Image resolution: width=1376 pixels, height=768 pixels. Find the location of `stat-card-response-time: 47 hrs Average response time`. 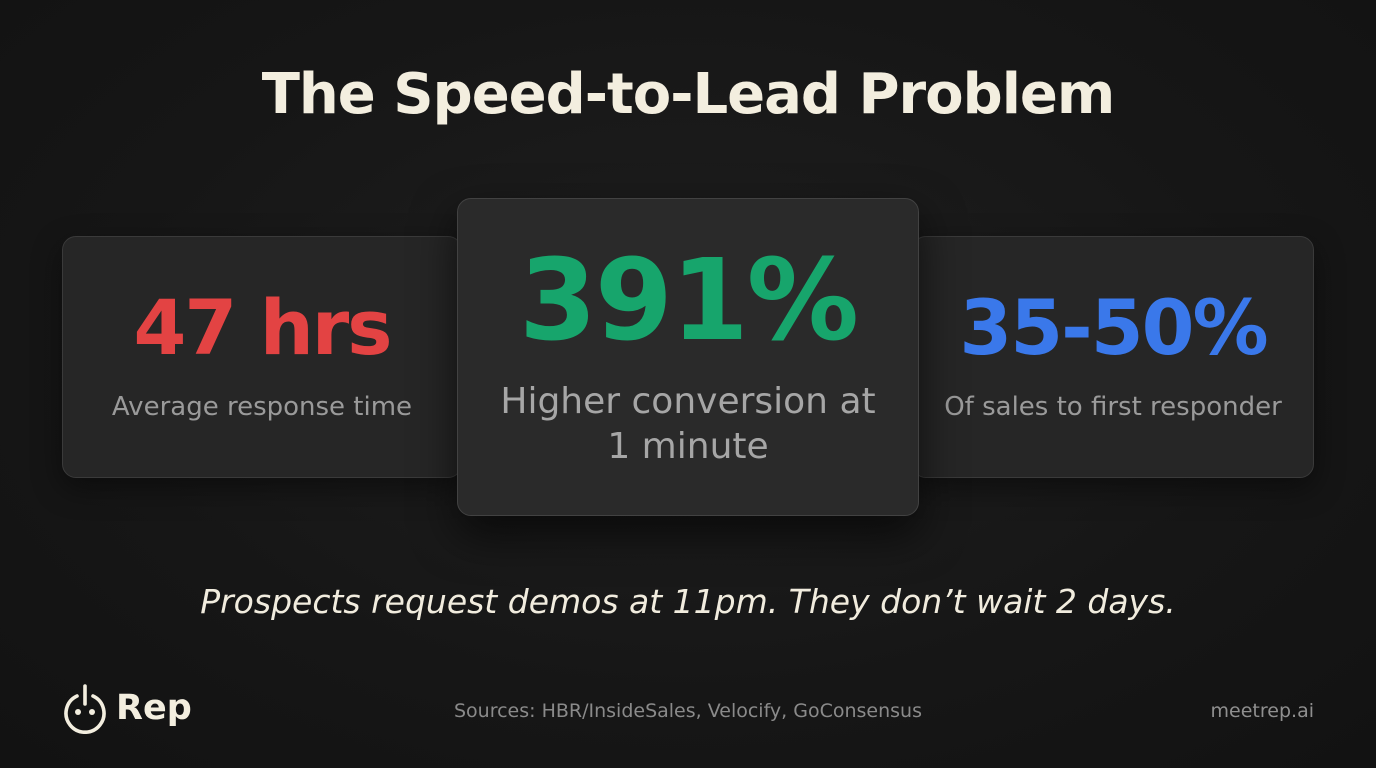

stat-card-response-time: 47 hrs Average response time is located at coordinates (262, 357).